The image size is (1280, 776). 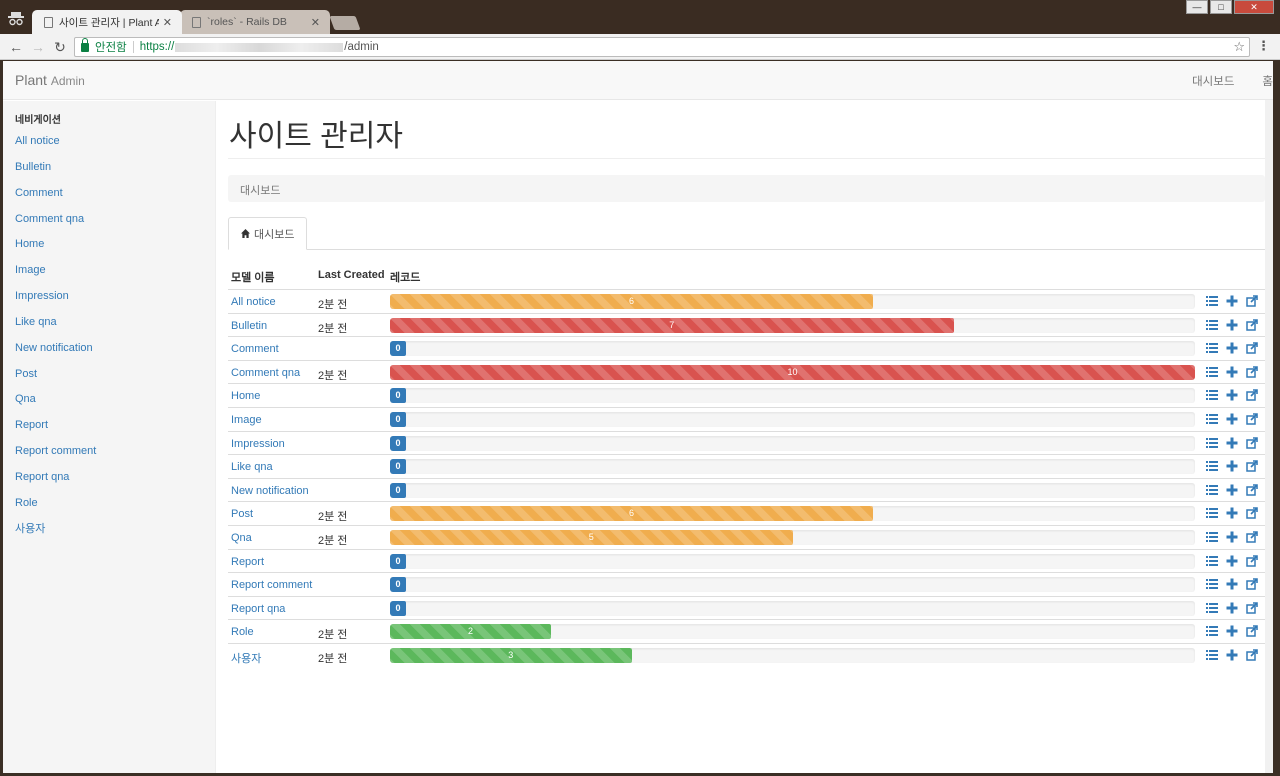 I want to click on sidebar-item: New notification, so click(x=54, y=347).